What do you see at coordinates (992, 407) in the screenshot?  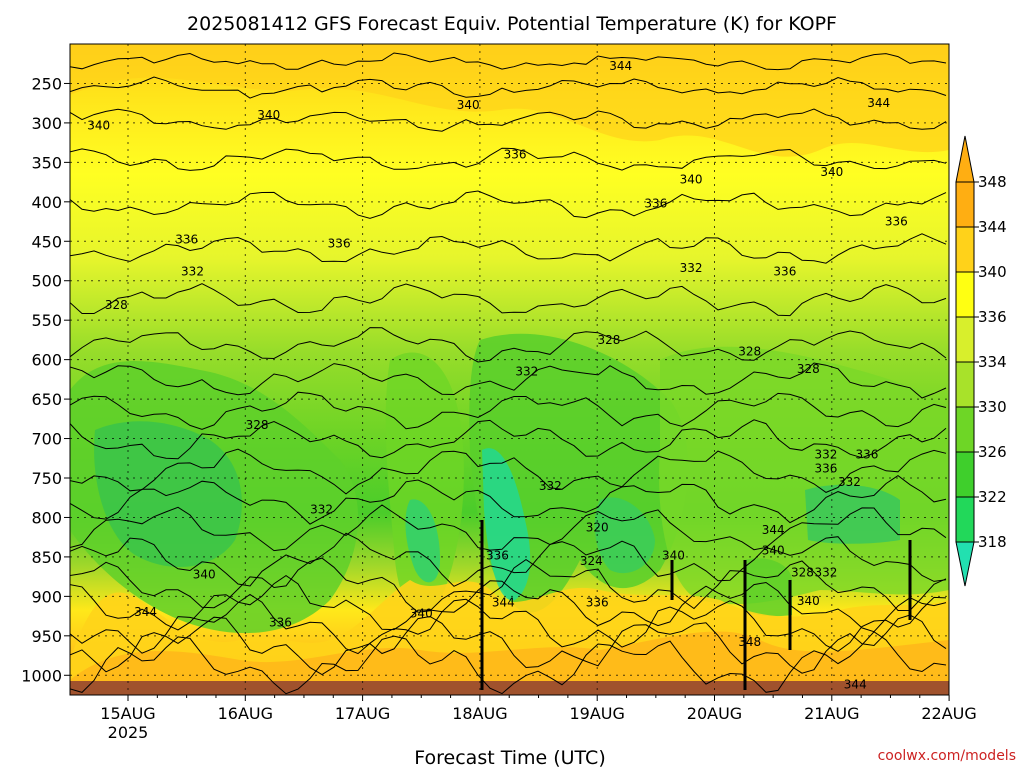 I see `colorbar-label: 330` at bounding box center [992, 407].